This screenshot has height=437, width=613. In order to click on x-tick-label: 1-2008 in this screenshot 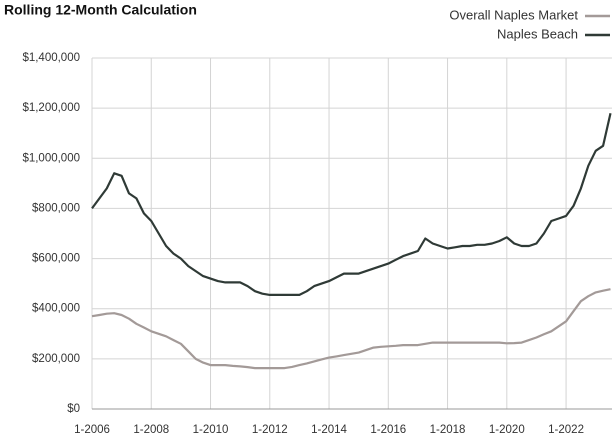, I will do `click(151, 430)`.